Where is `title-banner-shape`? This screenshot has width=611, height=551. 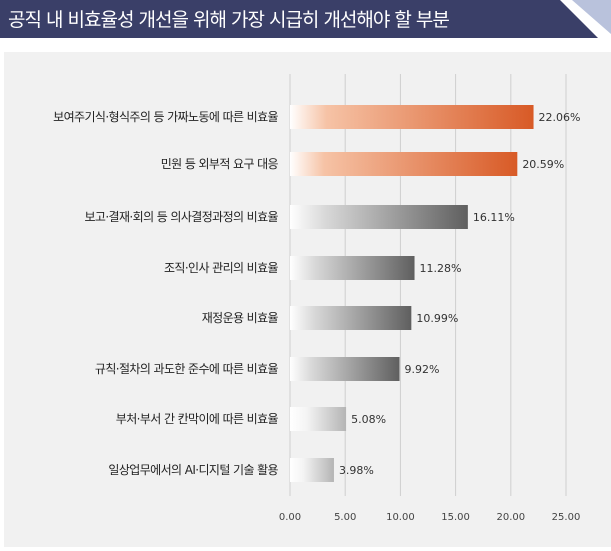 title-banner-shape is located at coordinates (305, 19).